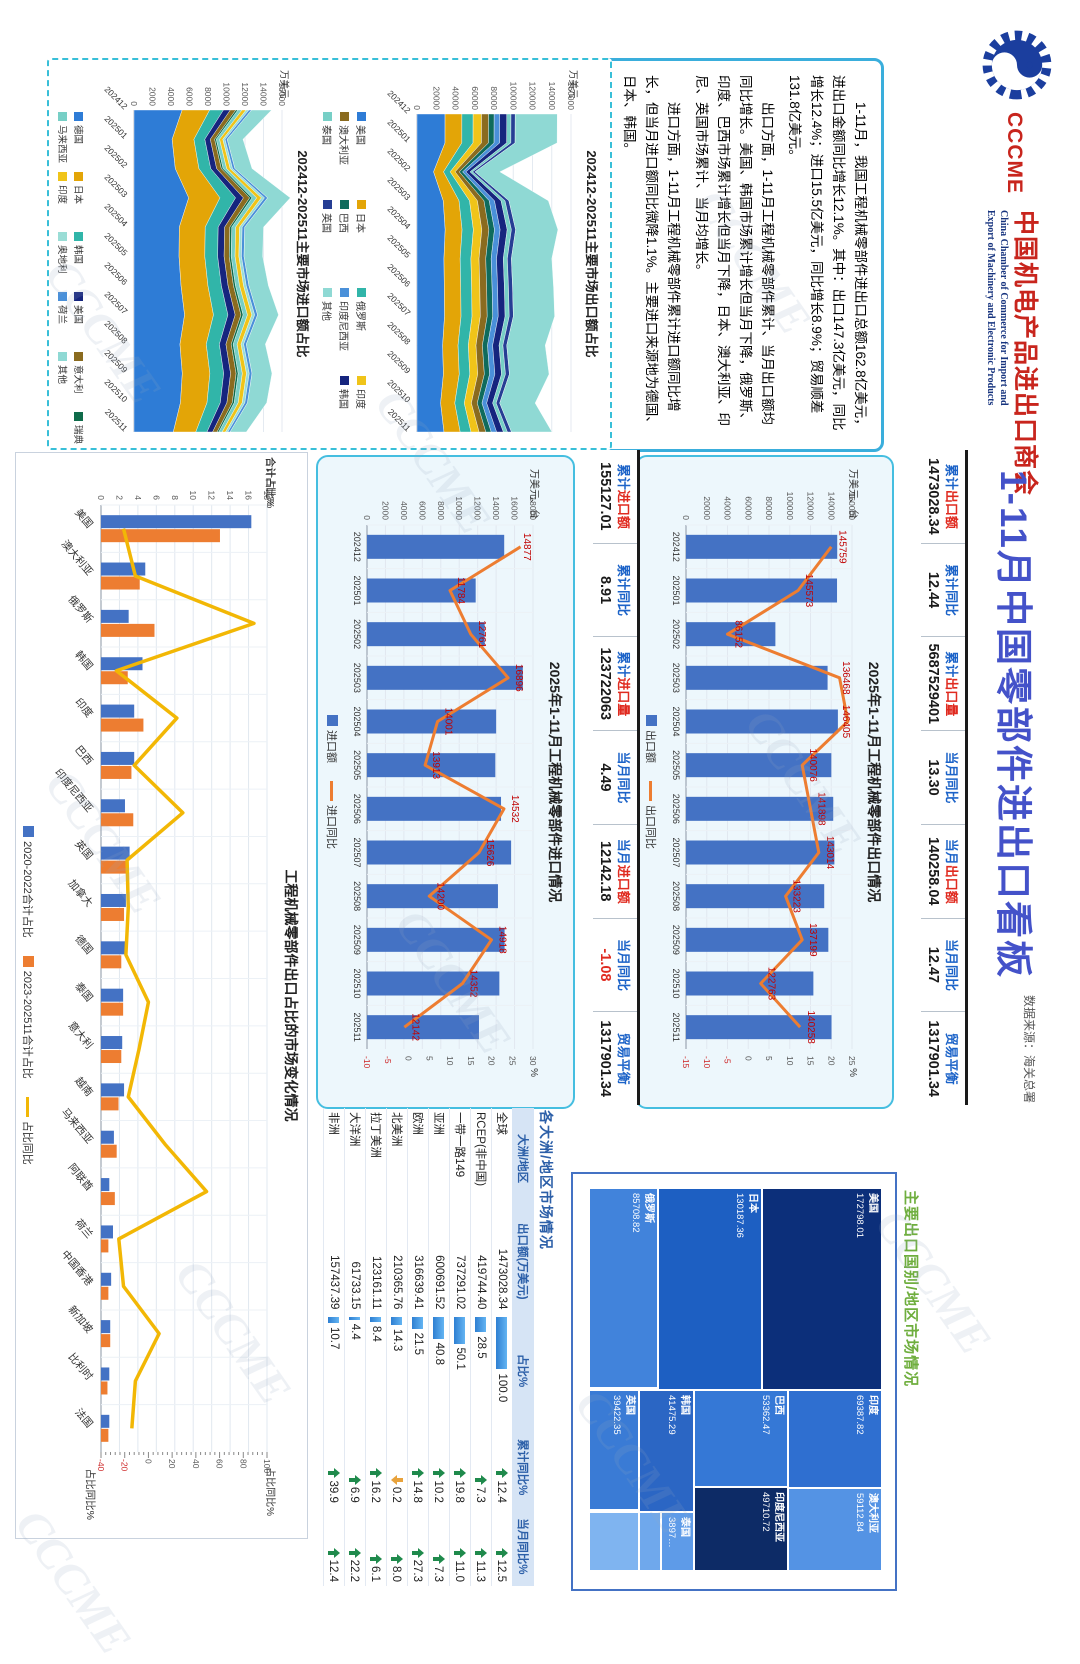 The height and width of the screenshot is (1664, 1080). I want to click on svg-text: 俄罗斯, so click(80, 609).